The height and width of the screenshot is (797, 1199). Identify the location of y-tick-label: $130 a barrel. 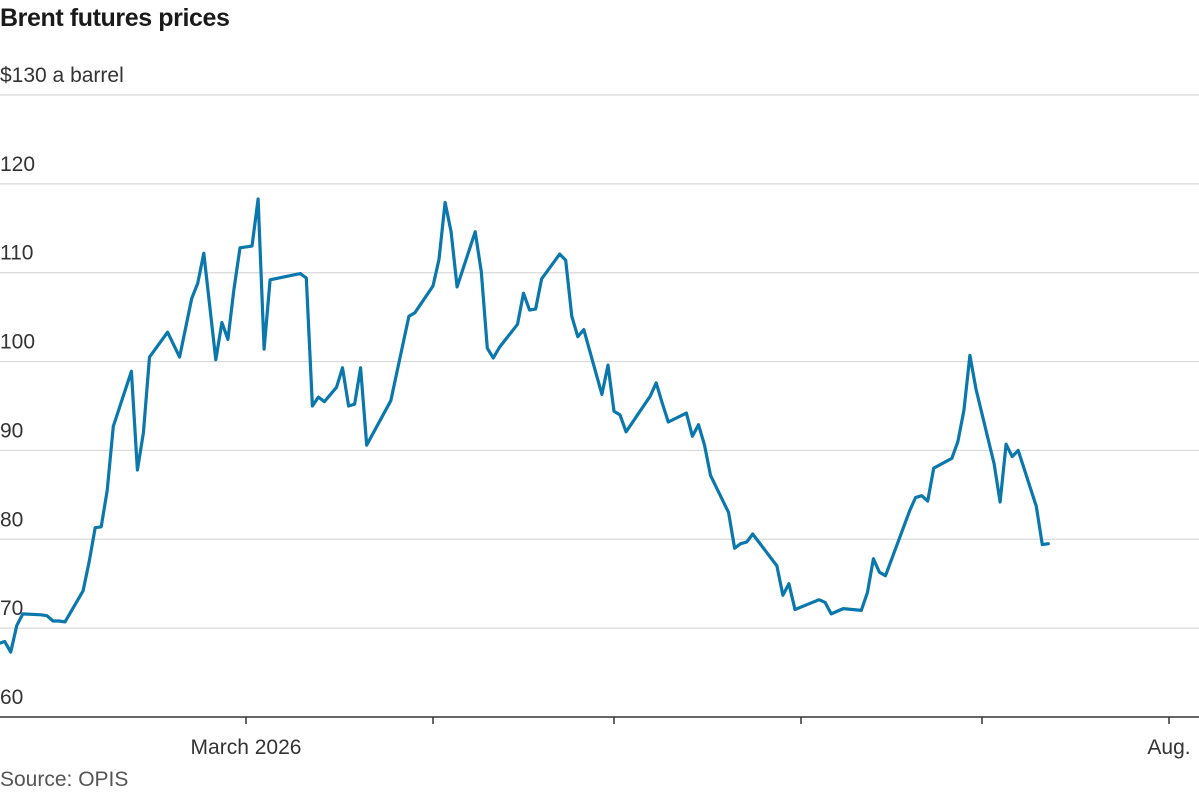
(62, 75).